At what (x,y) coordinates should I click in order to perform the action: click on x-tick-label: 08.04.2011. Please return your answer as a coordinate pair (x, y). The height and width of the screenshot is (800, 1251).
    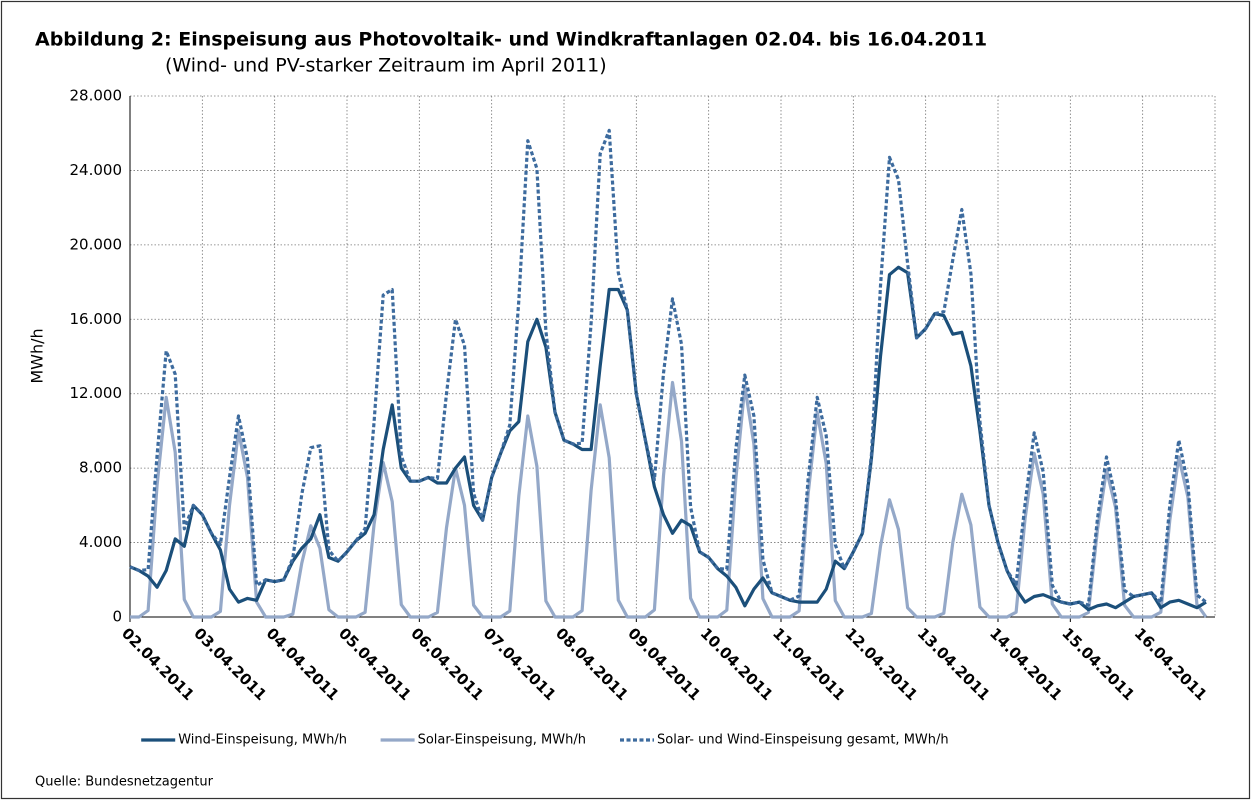
    Looking at the image, I should click on (592, 664).